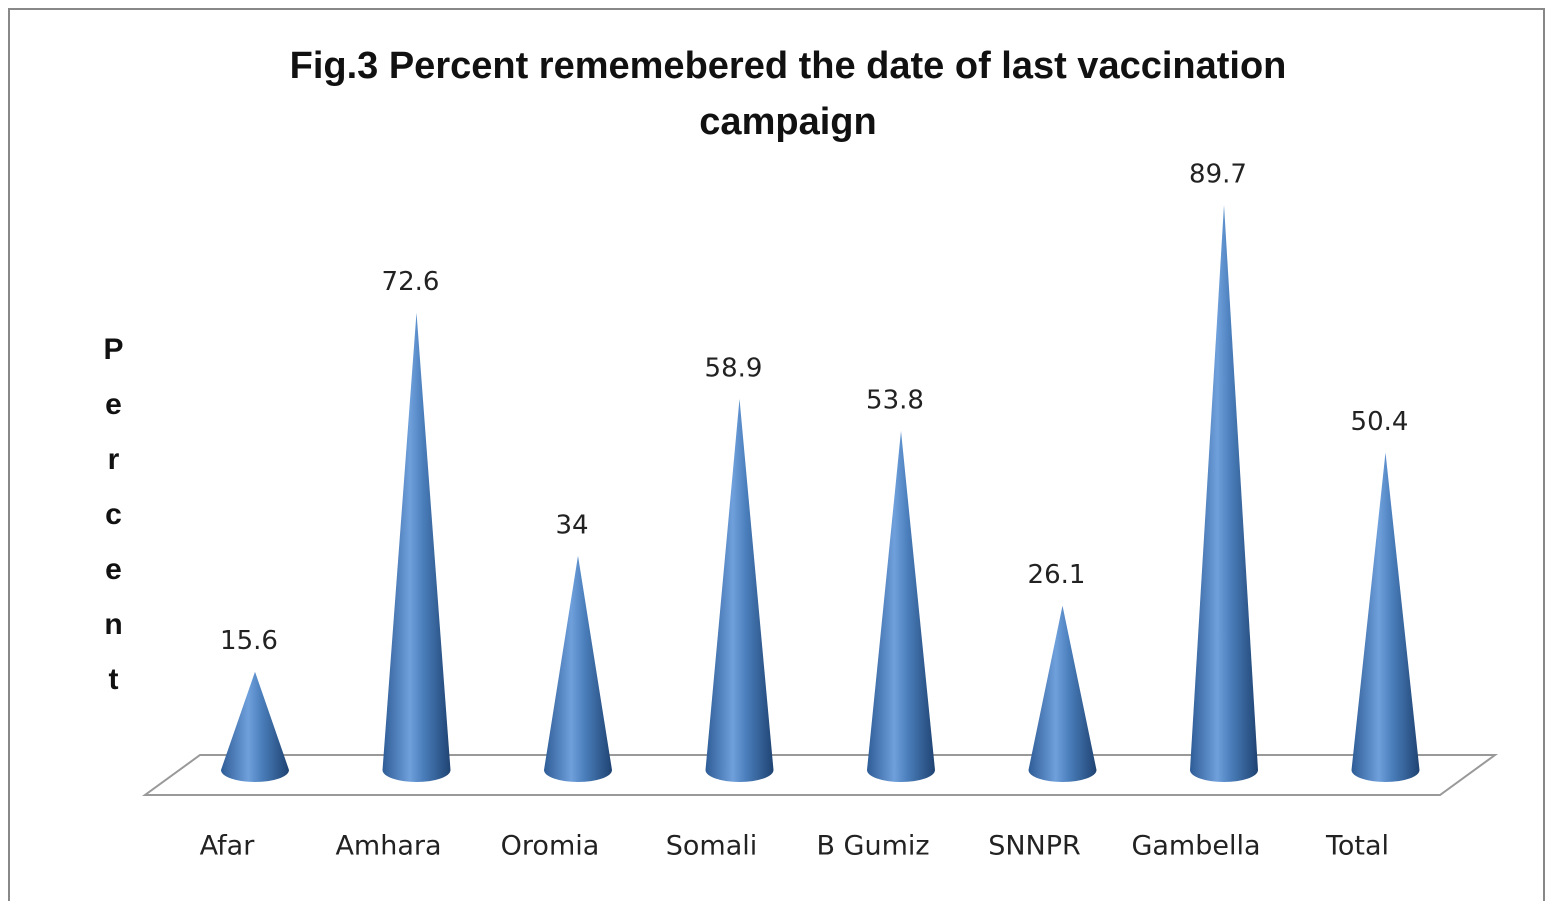 The image size is (1552, 901). I want to click on data-label: 34, so click(571, 525).